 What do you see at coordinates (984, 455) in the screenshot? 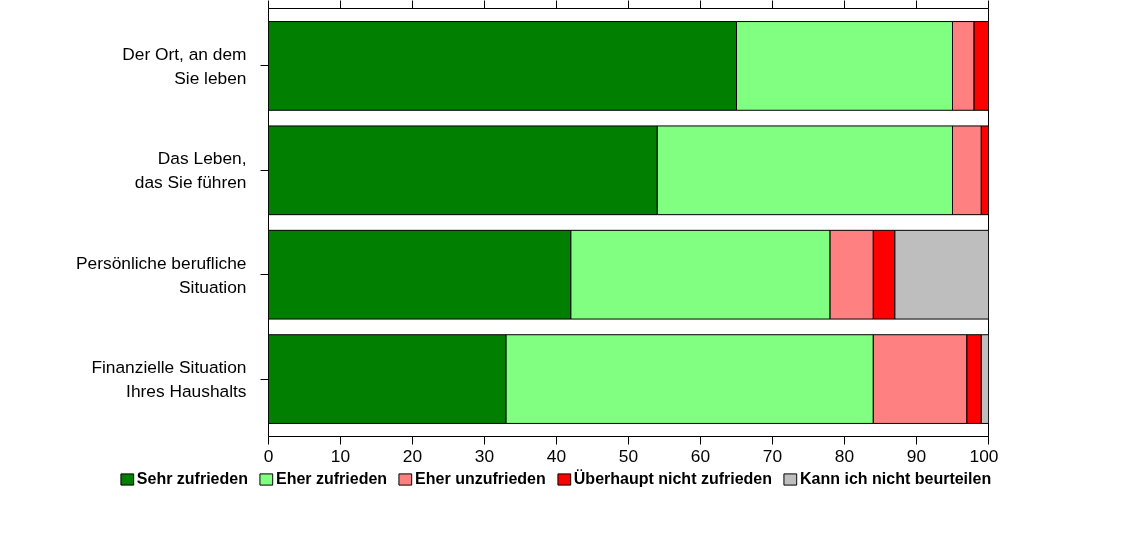
I see `x-tick-label: 100` at bounding box center [984, 455].